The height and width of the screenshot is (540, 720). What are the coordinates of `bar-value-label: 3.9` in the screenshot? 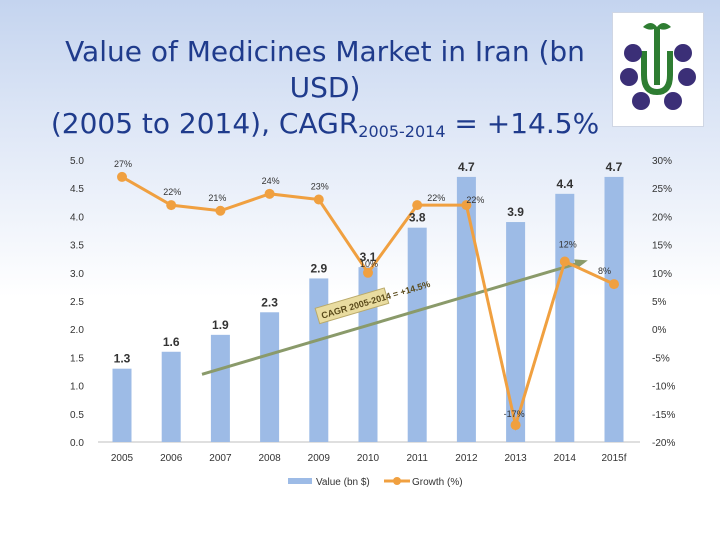 It's located at (515, 212).